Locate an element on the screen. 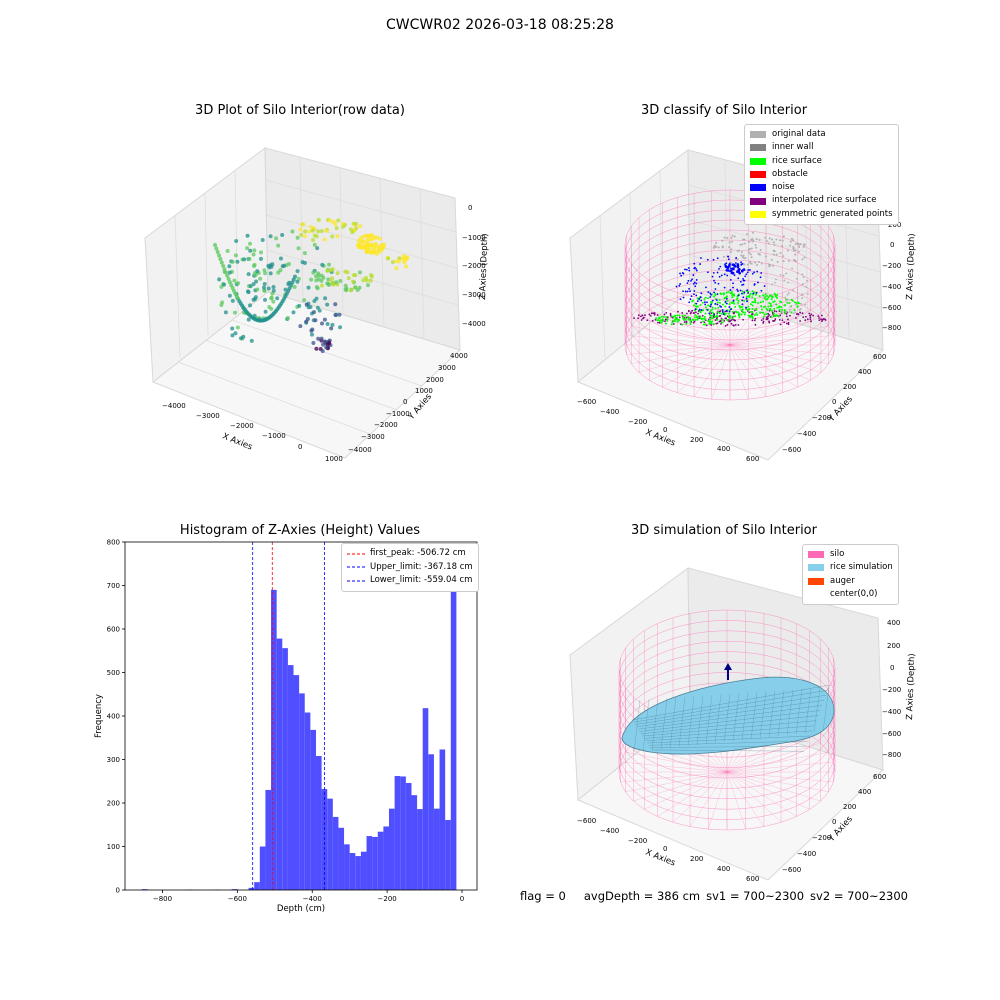  panel2-xtick: −600 is located at coordinates (586, 402).